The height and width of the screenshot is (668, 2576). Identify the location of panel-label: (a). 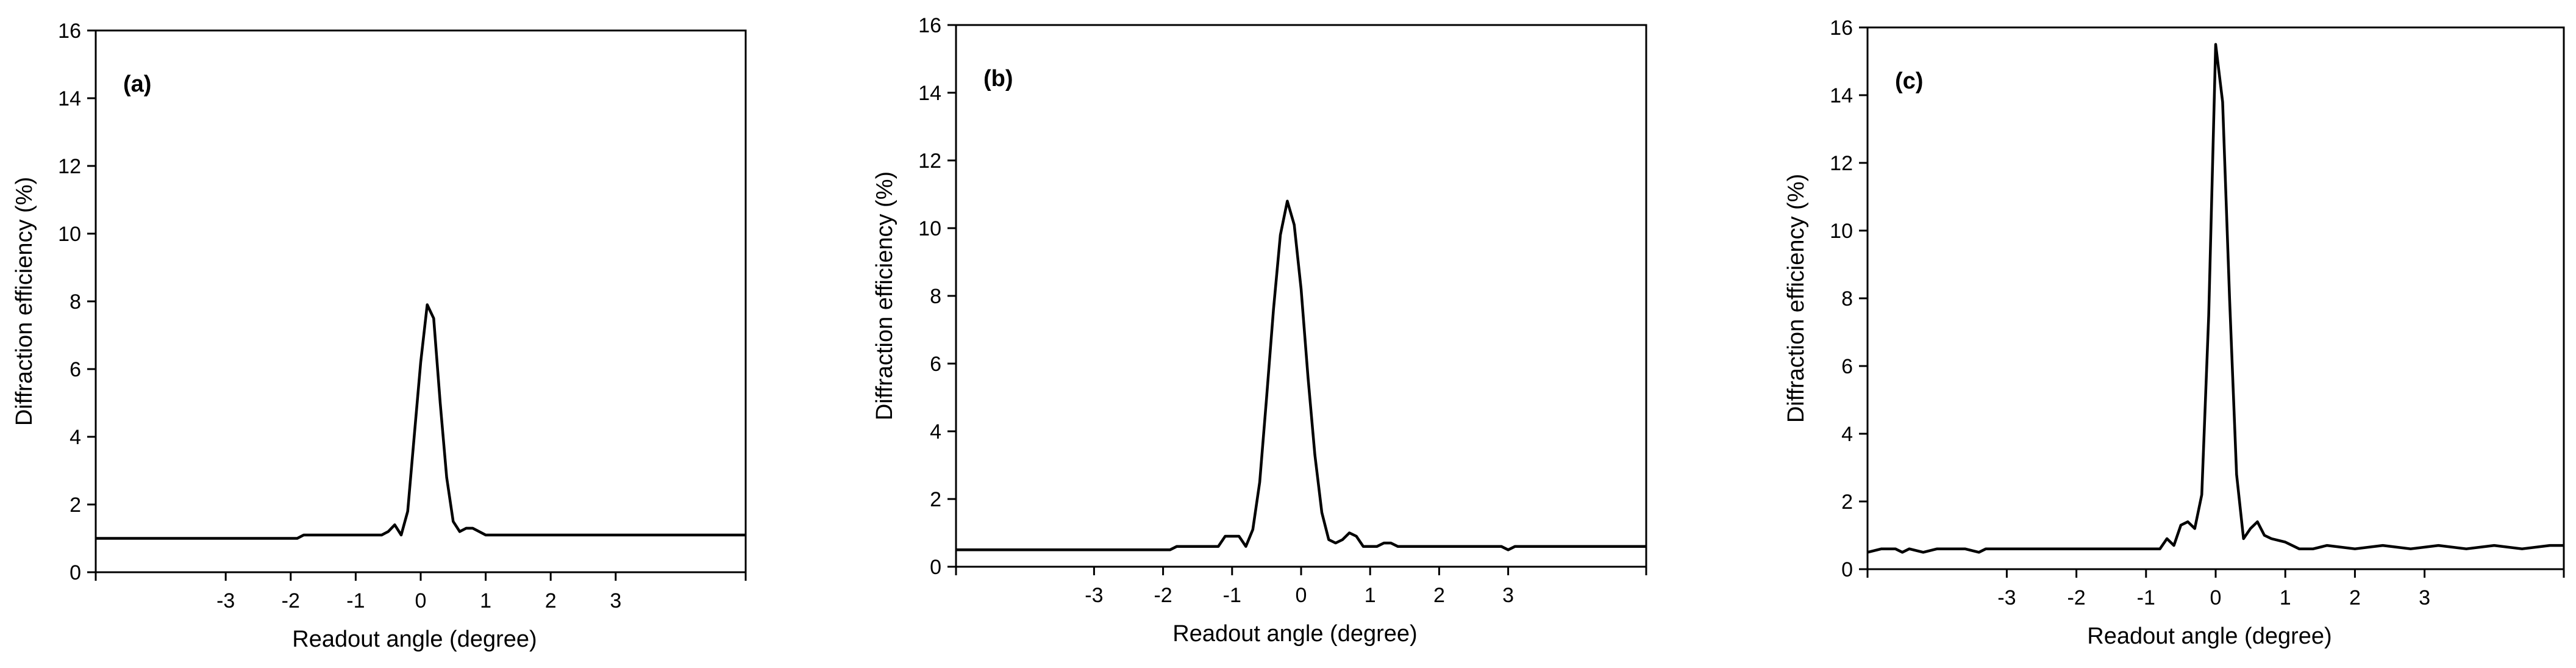
(137, 84).